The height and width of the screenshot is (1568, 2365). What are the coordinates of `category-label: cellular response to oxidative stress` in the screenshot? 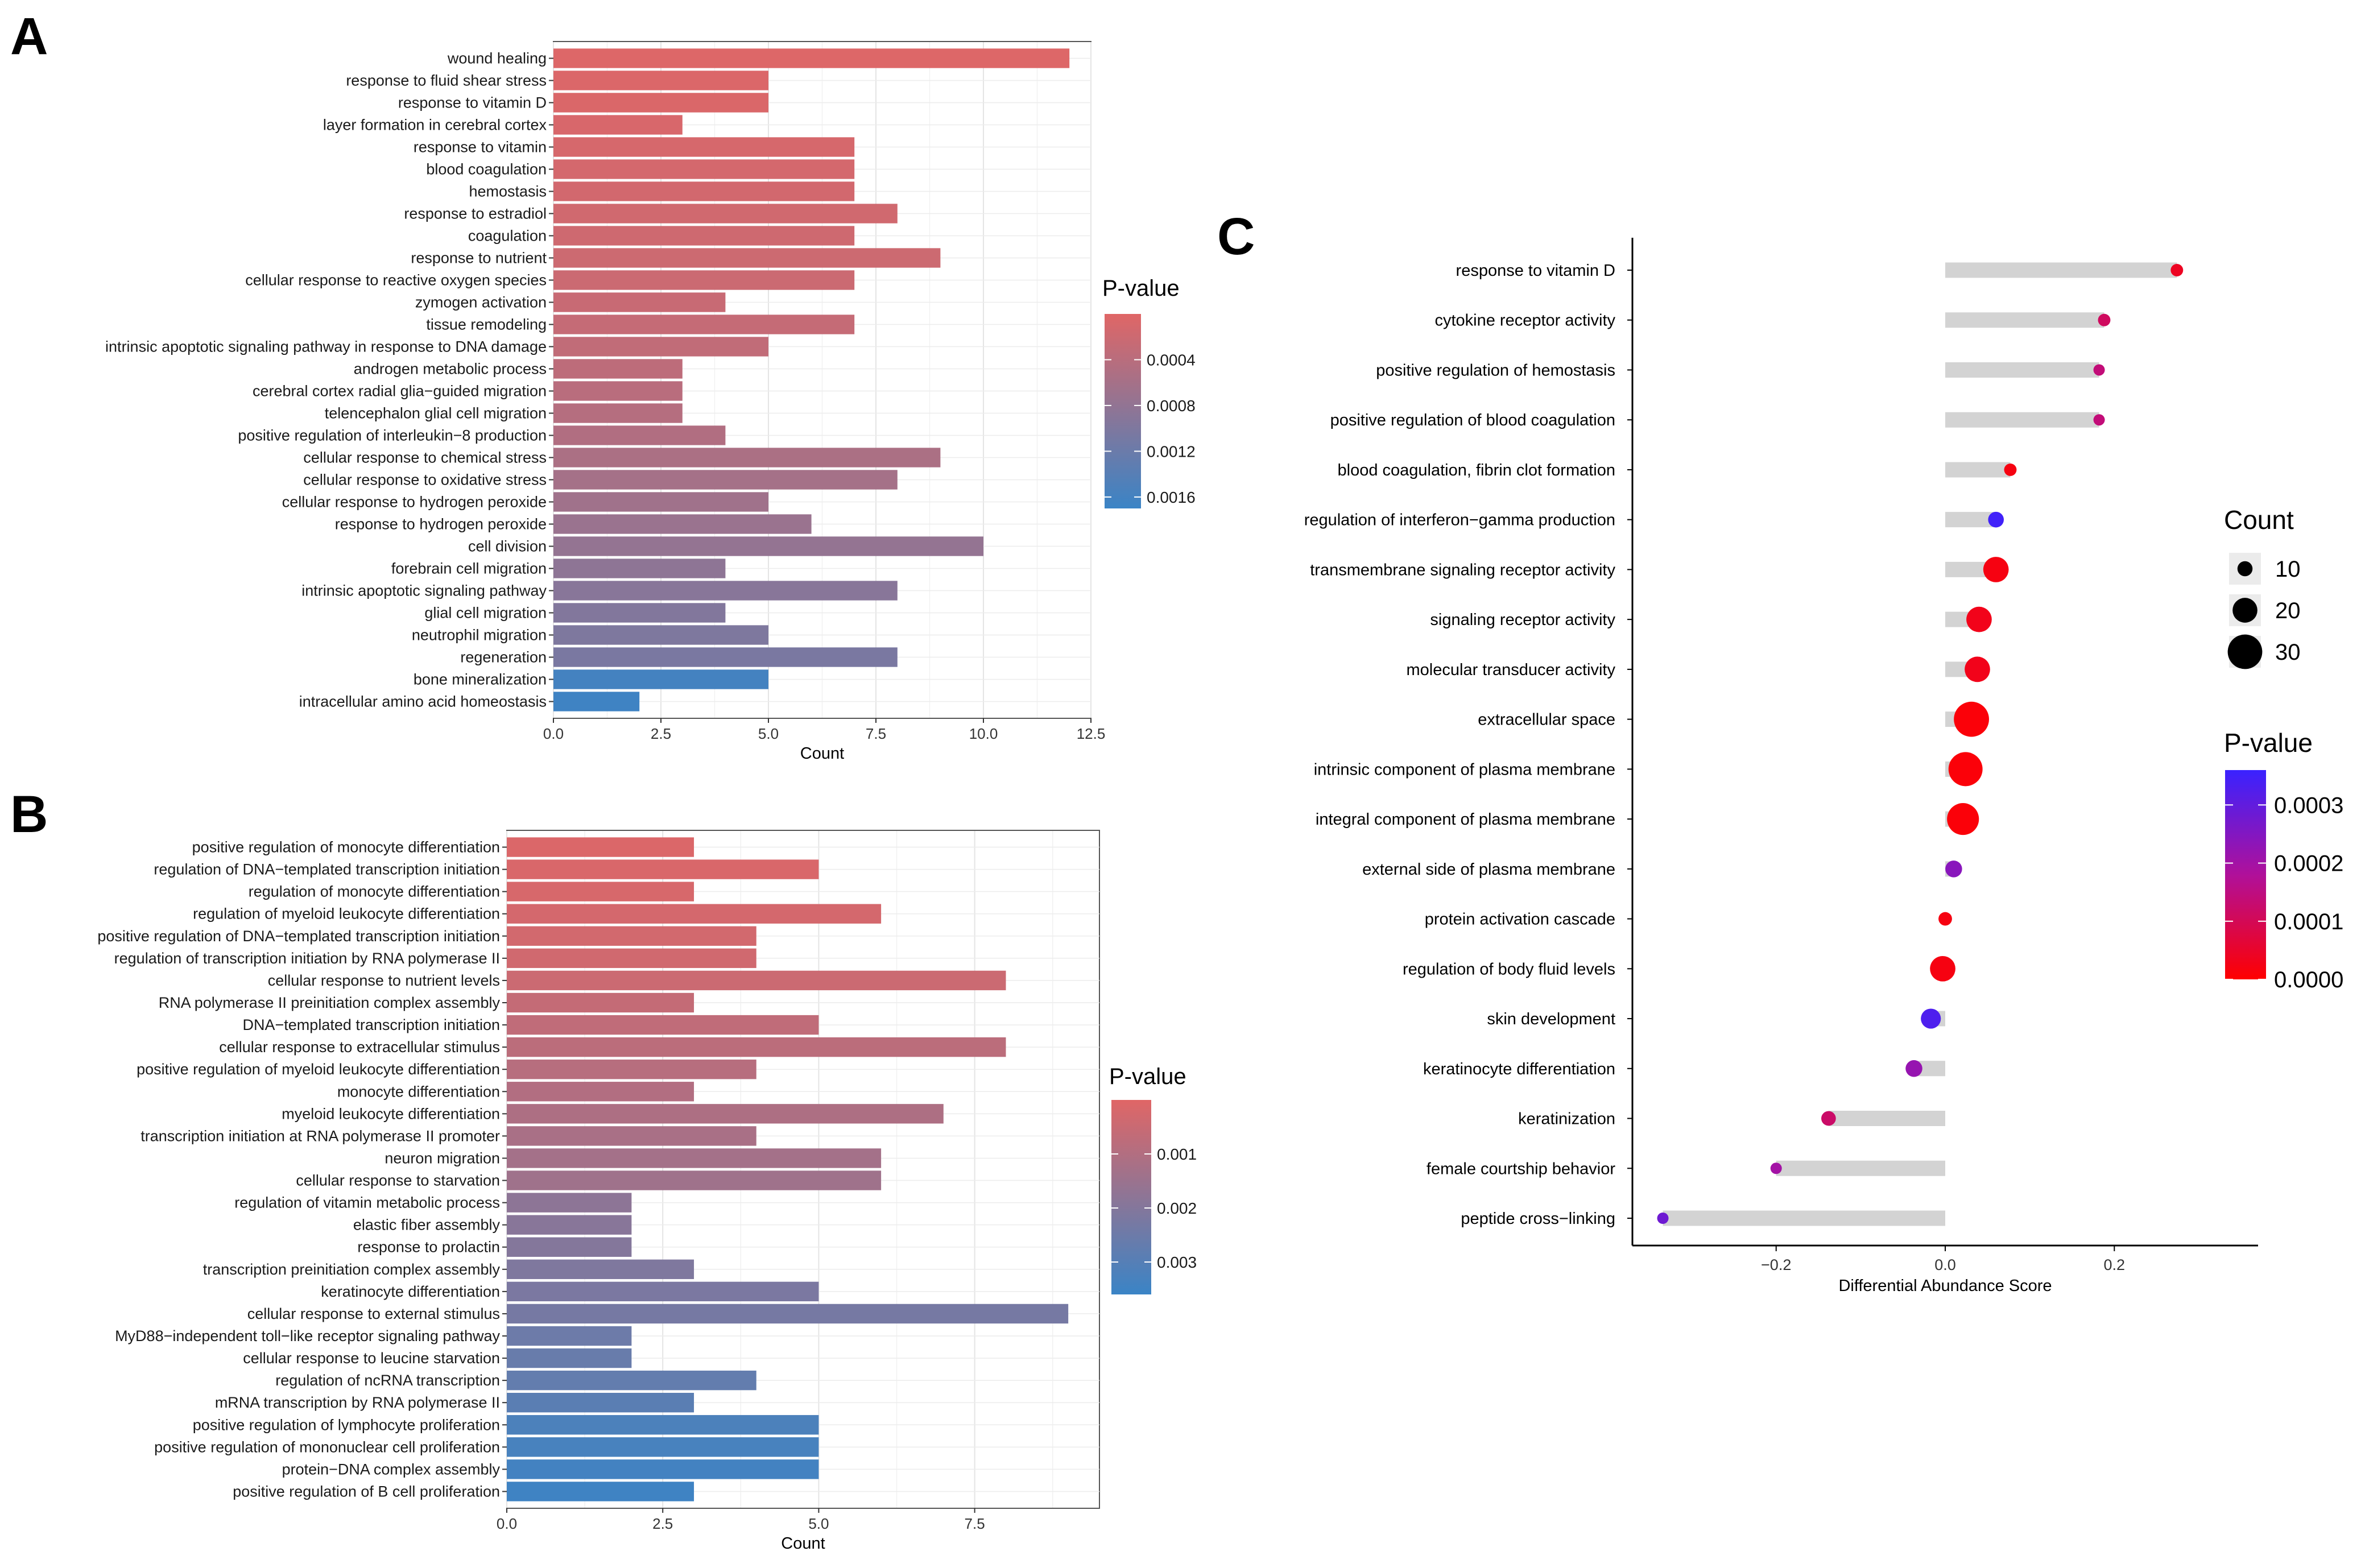 It's located at (425, 480).